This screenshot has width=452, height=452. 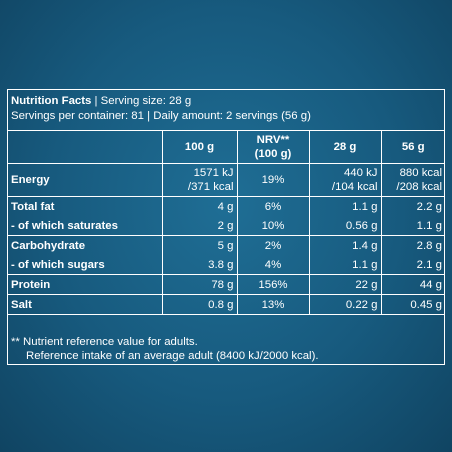 What do you see at coordinates (210, 187) in the screenshot?
I see `energy-100g-kcal: /371 kcal` at bounding box center [210, 187].